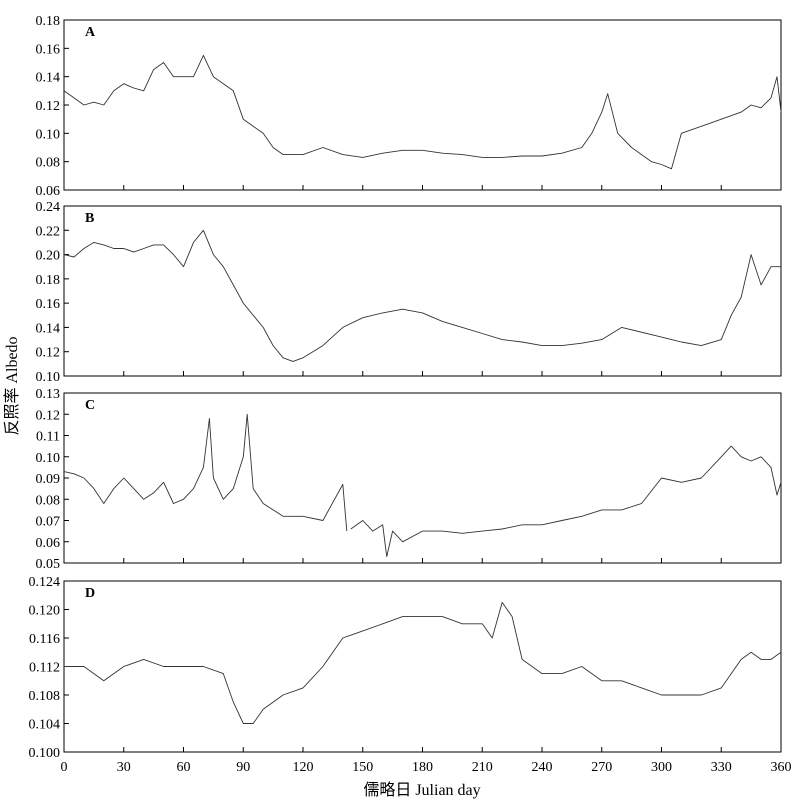  I want to click on panel-a-ytick-label: 0.16, so click(48, 49).